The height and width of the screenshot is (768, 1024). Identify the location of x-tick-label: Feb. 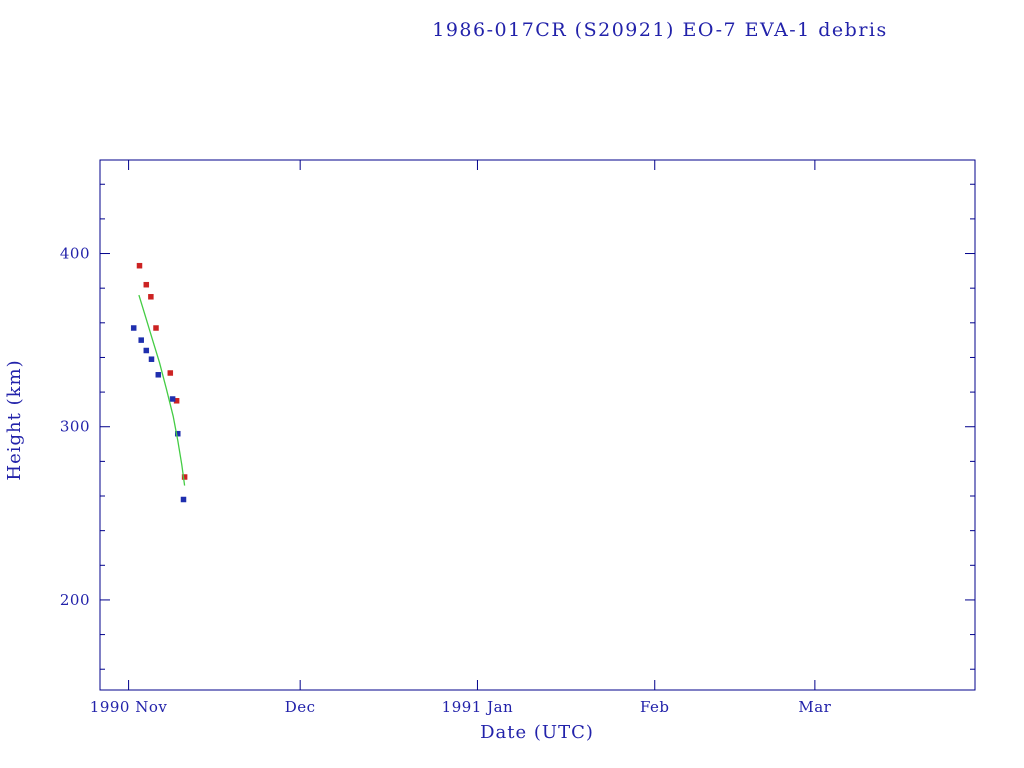
(655, 707).